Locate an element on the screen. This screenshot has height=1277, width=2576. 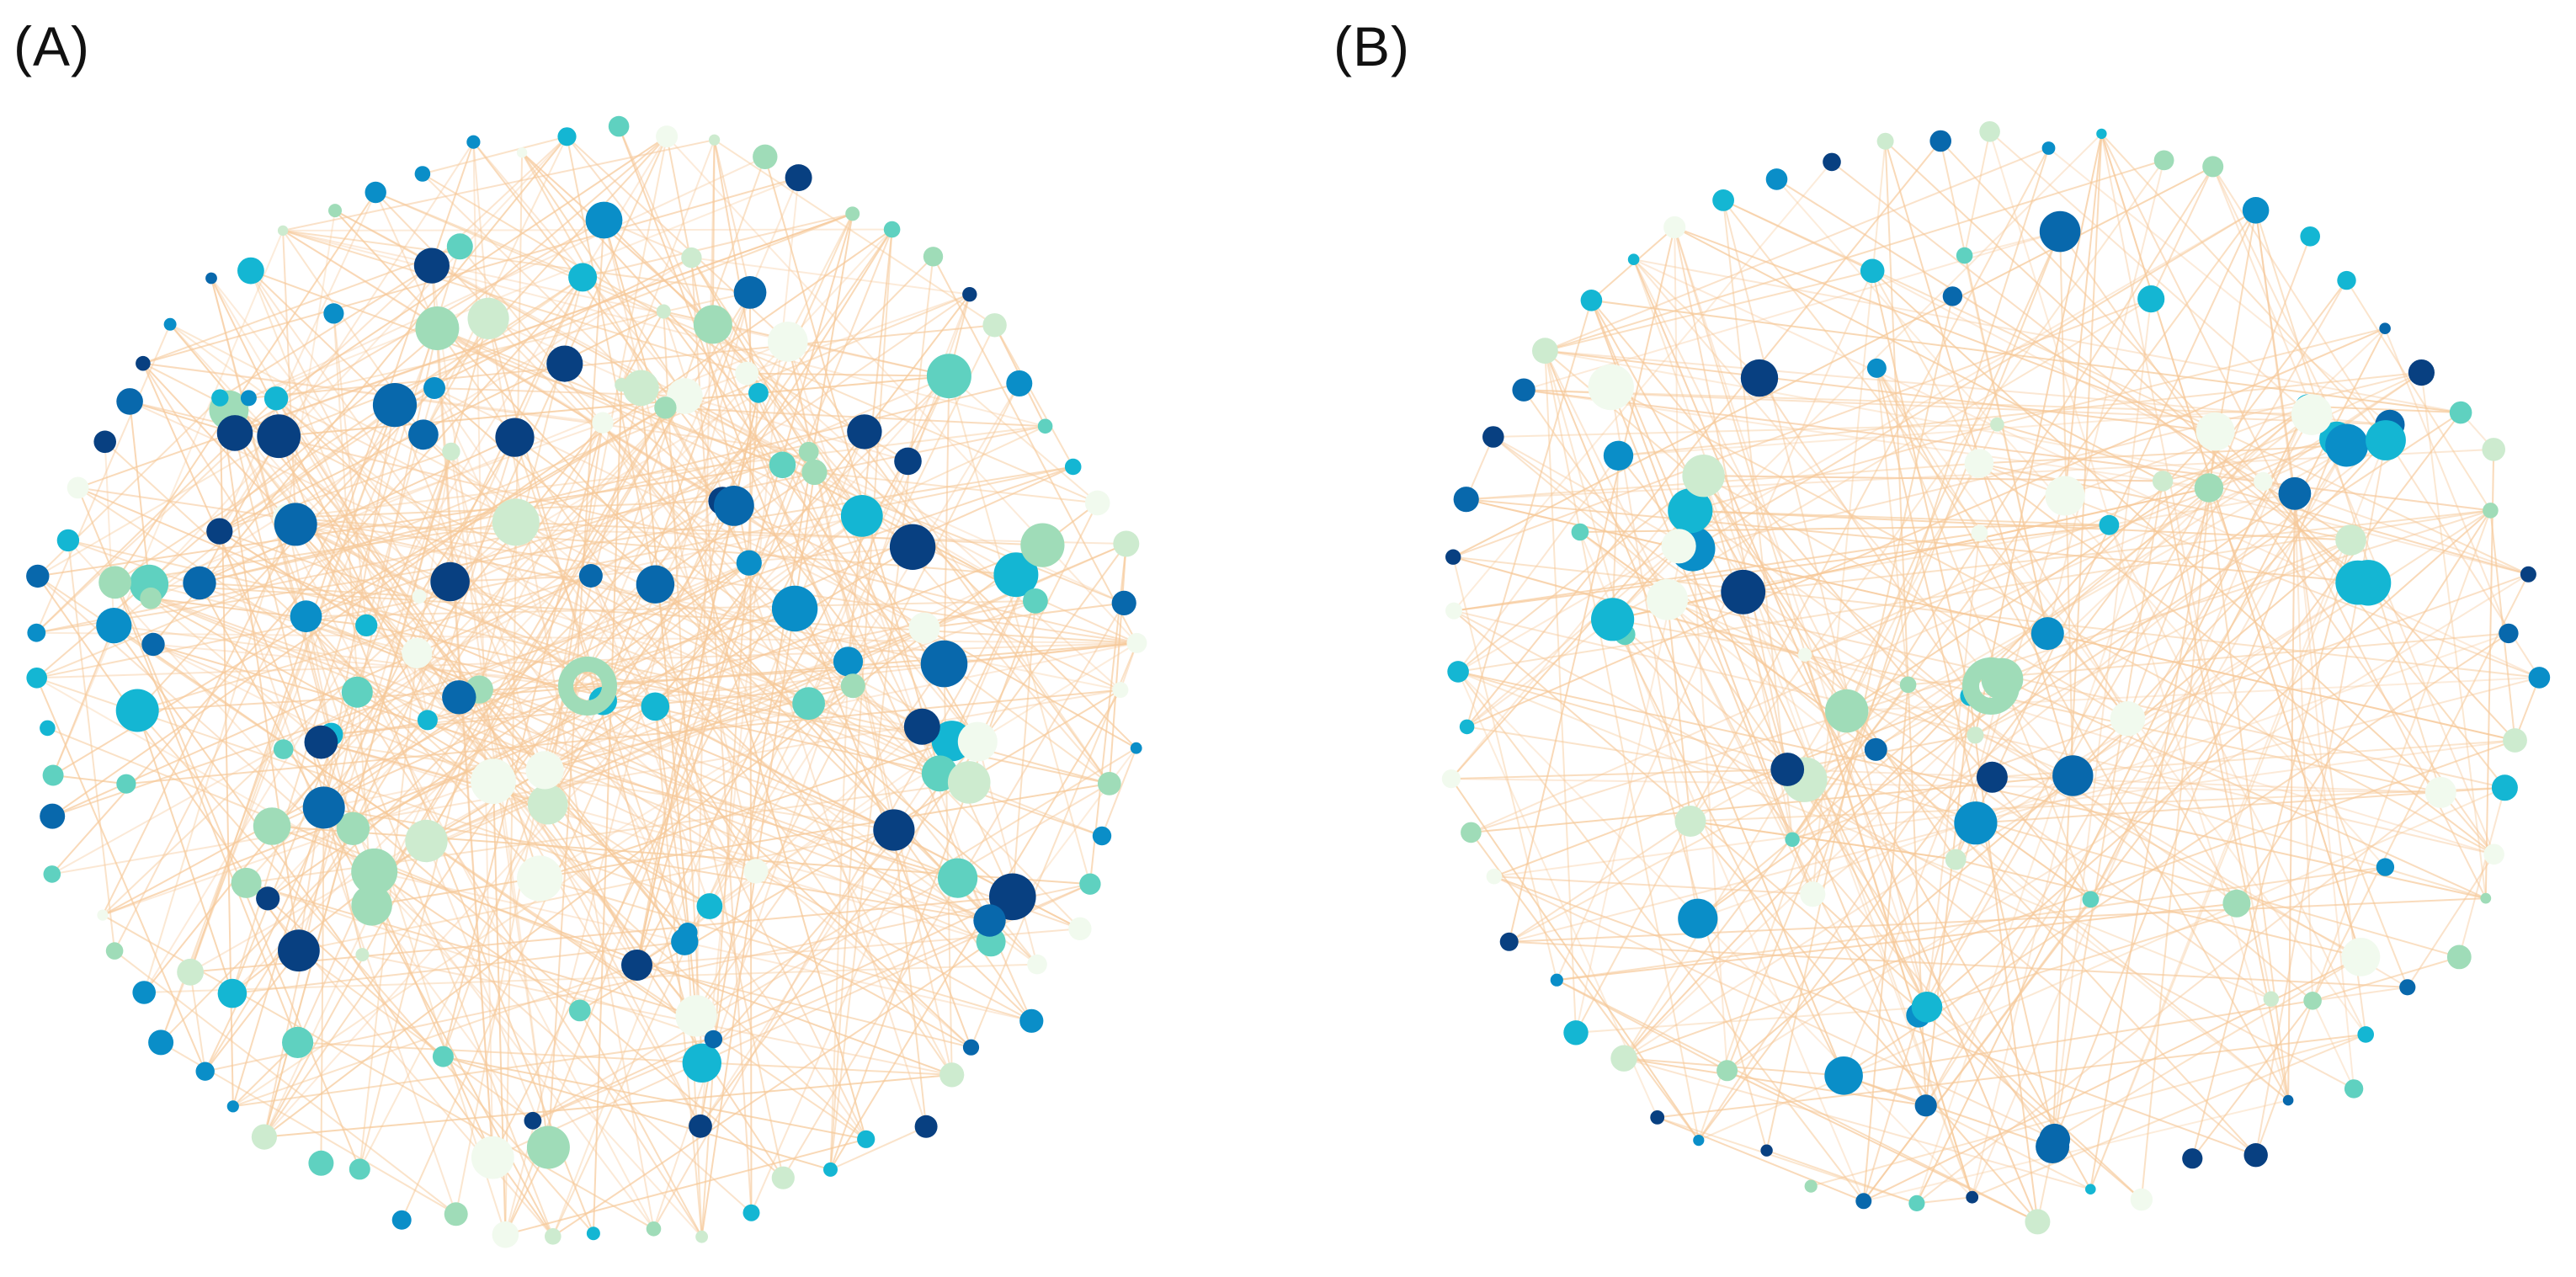
hub-node is located at coordinates (587, 687).